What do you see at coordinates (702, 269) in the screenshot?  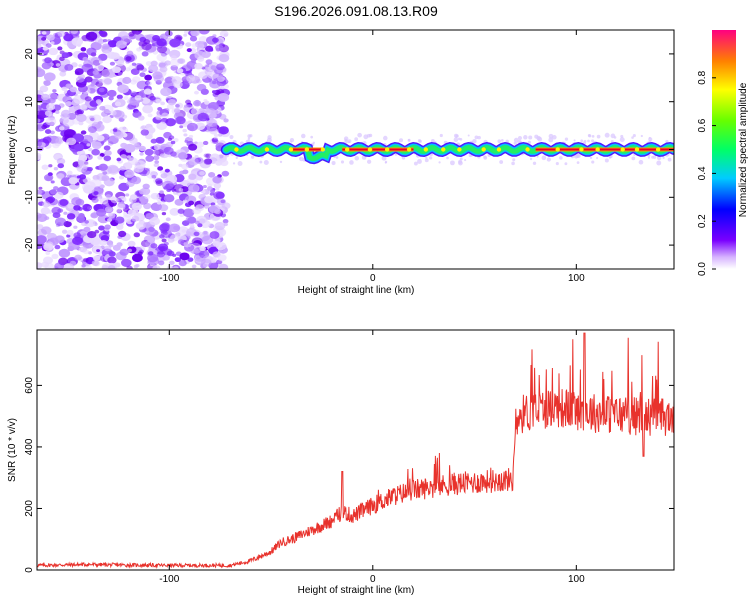 I see `colorbar-tick-label: 0.0` at bounding box center [702, 269].